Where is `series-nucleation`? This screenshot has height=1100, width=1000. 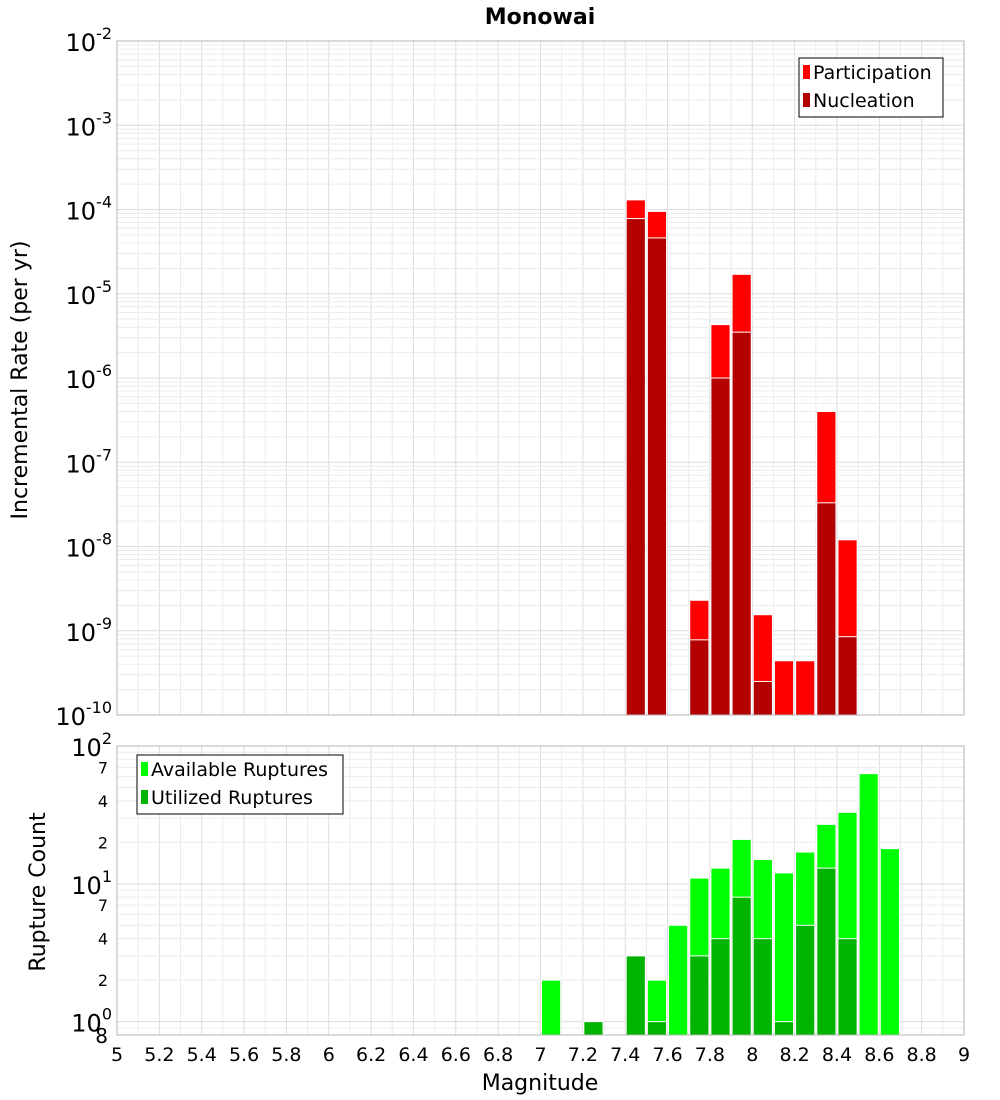 series-nucleation is located at coordinates (741, 467).